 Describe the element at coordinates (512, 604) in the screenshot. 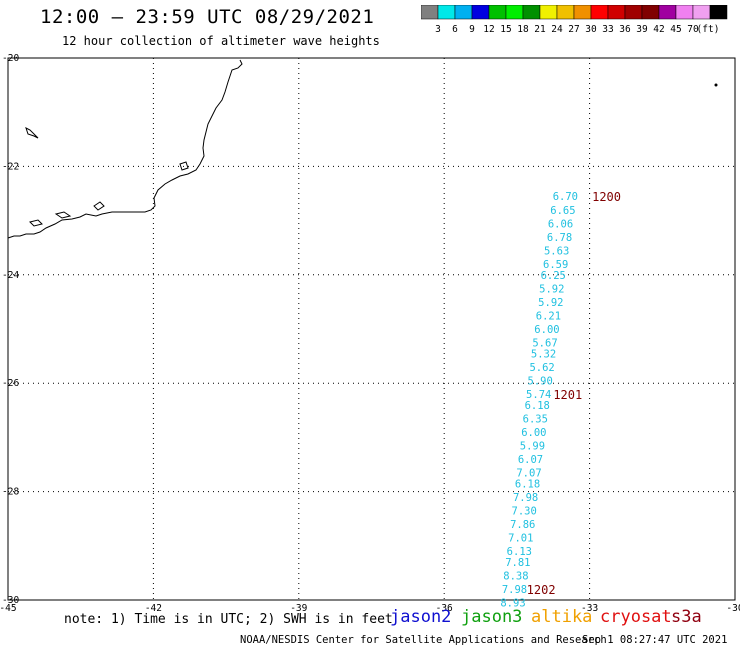

I see `swh-value: 8.93` at that location.